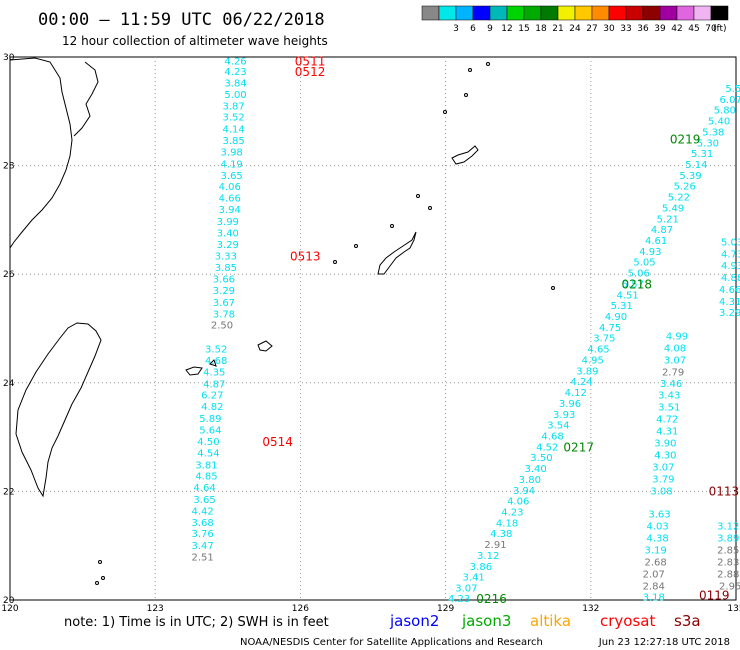 Image resolution: width=740 pixels, height=650 pixels. I want to click on swh-value: 5.06, so click(639, 274).